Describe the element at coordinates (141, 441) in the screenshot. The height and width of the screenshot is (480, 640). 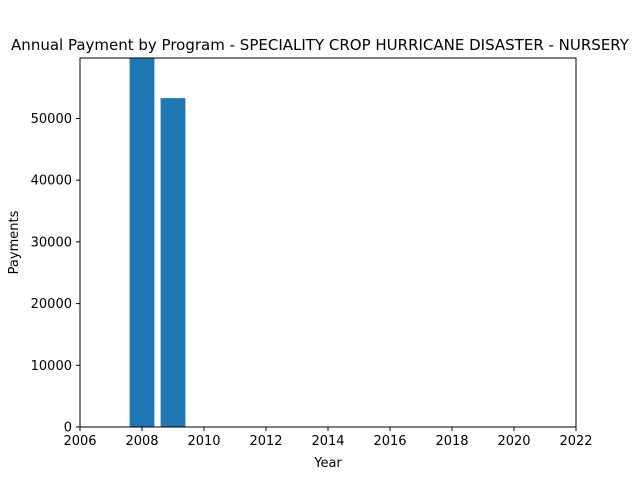
I see `x-tick-label: 2008` at that location.